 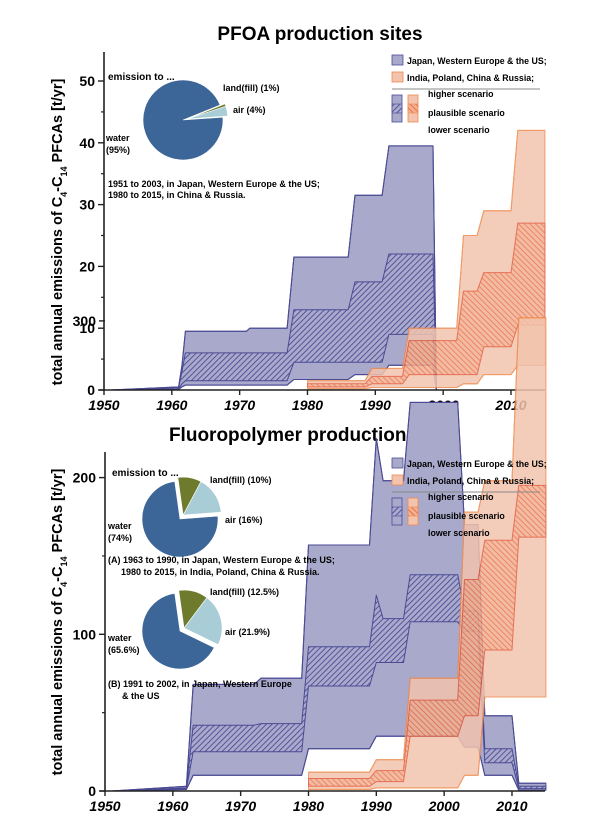 I want to click on chart-title: PFOA production sites, so click(x=319, y=34).